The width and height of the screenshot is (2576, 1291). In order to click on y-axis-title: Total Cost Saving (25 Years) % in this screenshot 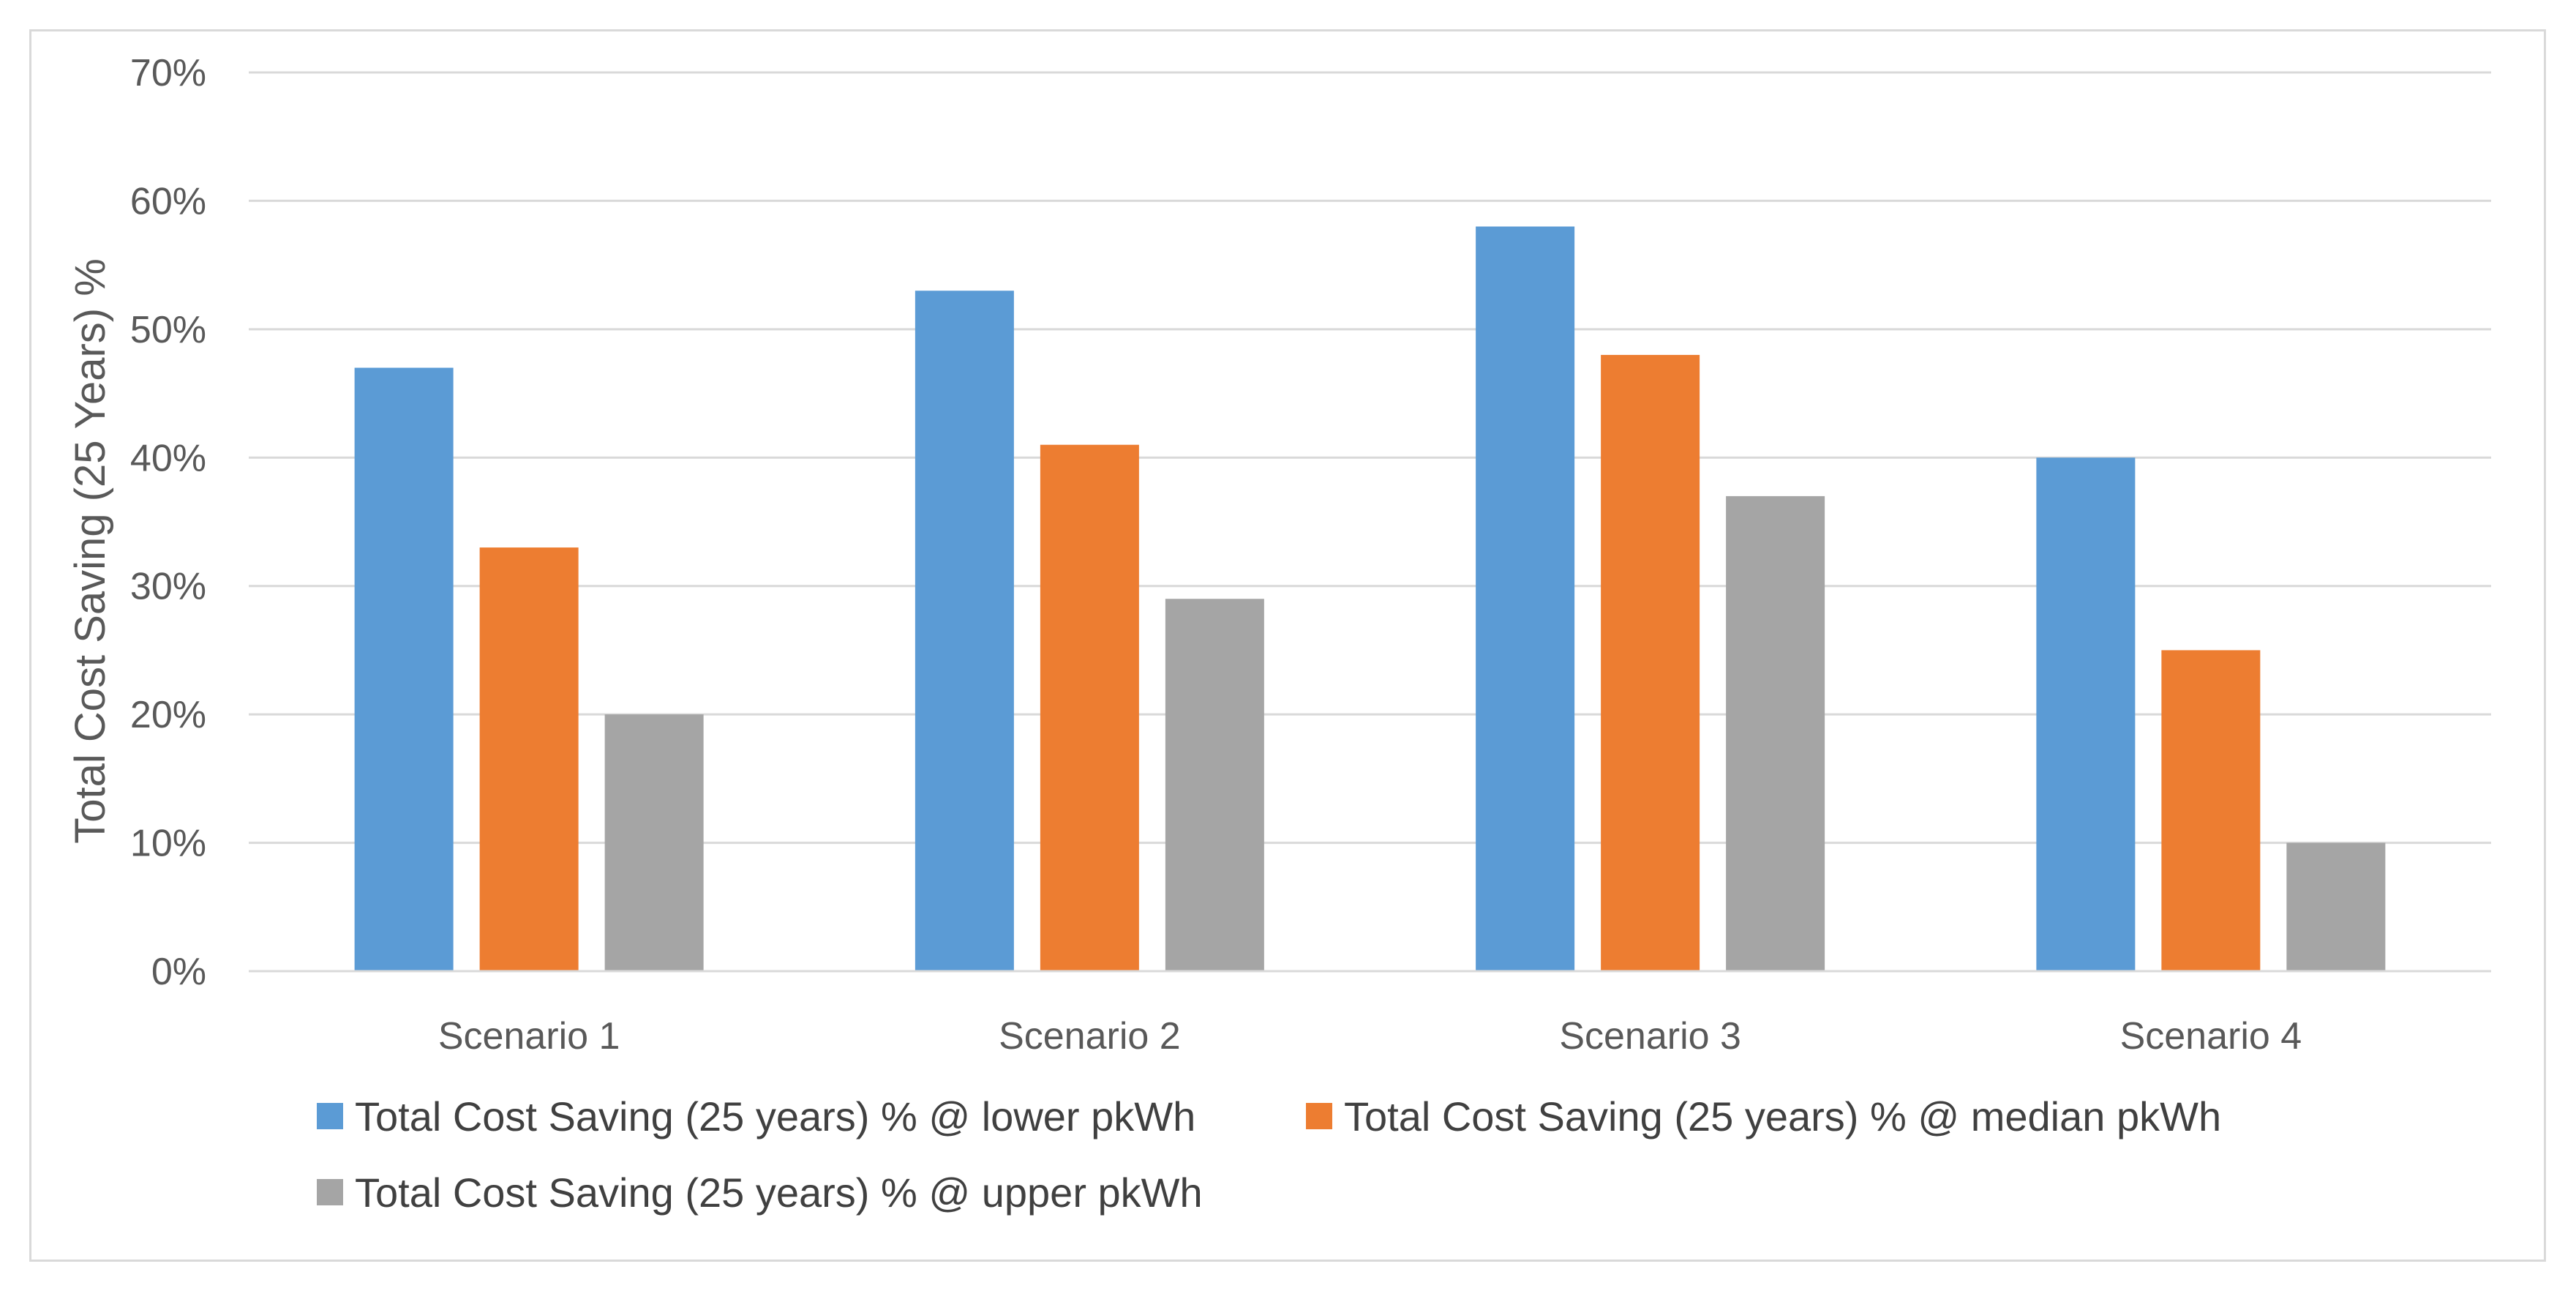, I will do `click(90, 551)`.